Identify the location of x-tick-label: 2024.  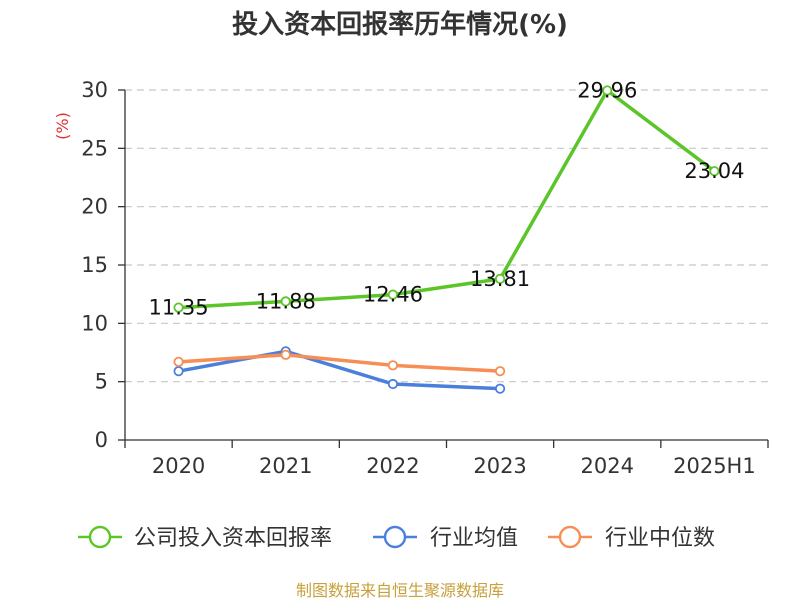
(607, 466).